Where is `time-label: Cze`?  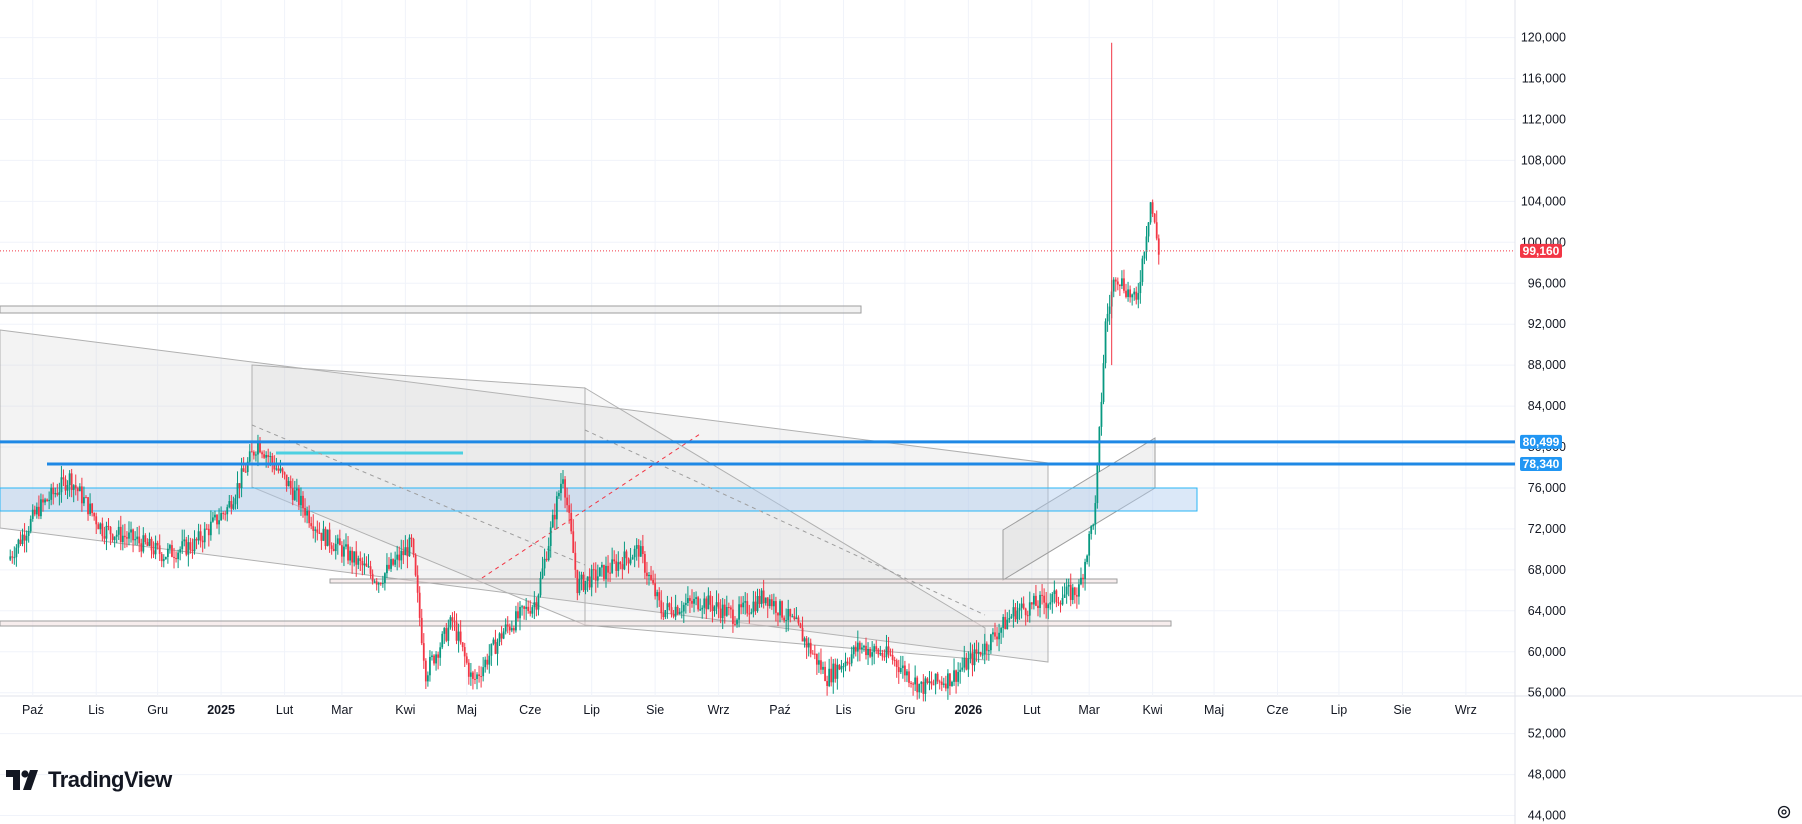
time-label: Cze is located at coordinates (1277, 710).